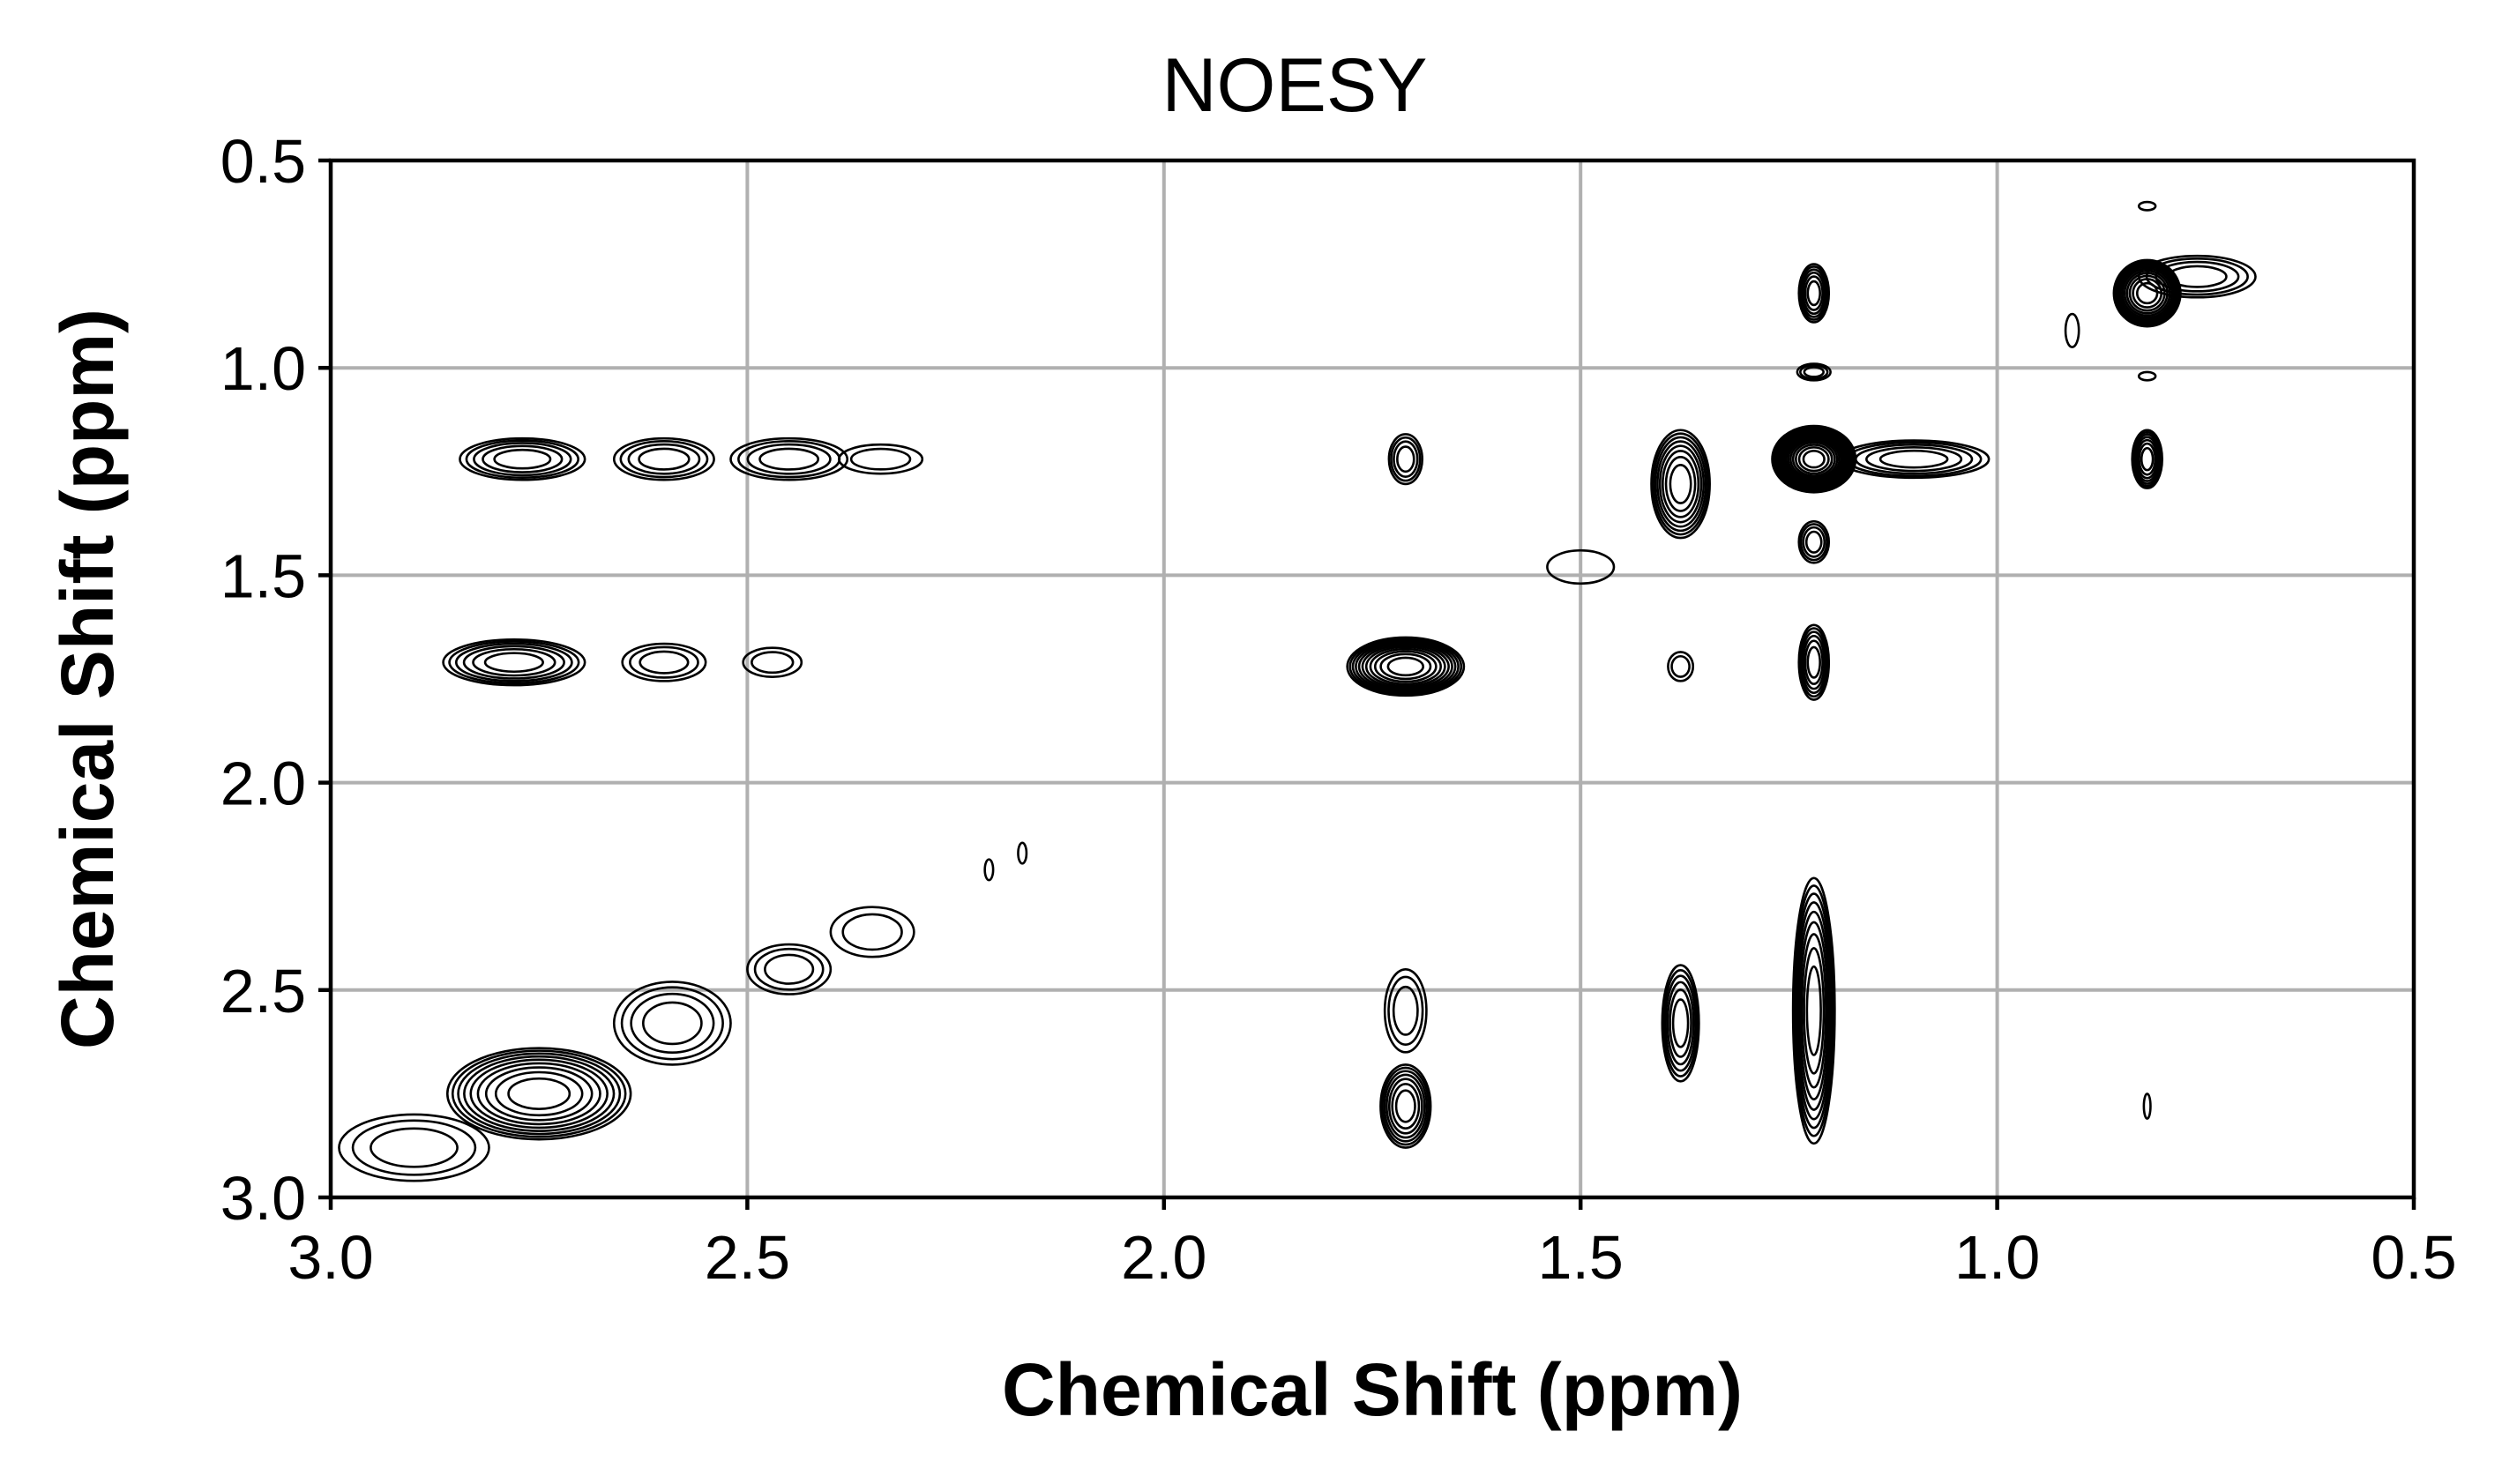  Describe the element at coordinates (1581, 1257) in the screenshot. I see `x-tick-label: 1.5` at that location.